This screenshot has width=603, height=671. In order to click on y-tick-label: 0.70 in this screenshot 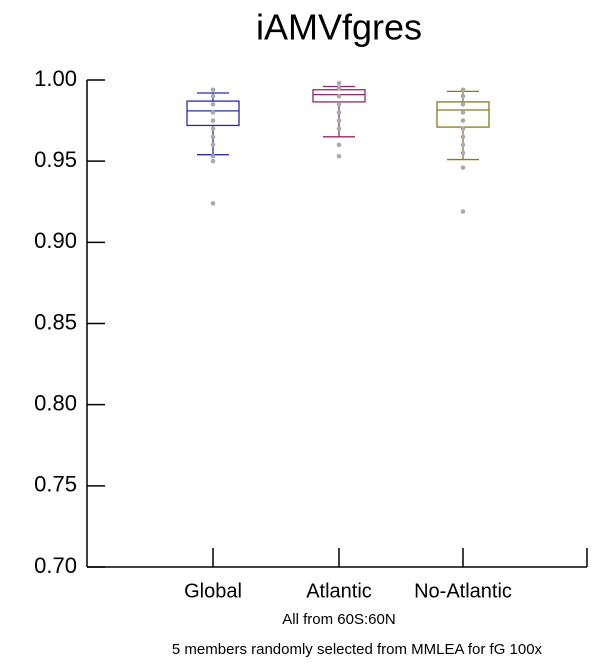, I will do `click(55, 565)`.